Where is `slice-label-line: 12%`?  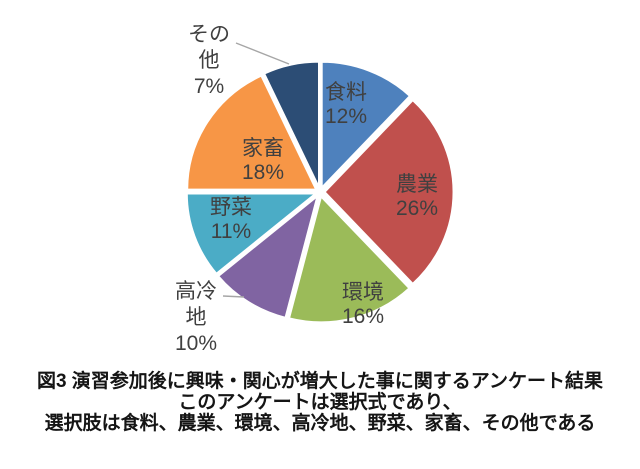
slice-label-line: 12% is located at coordinates (346, 116).